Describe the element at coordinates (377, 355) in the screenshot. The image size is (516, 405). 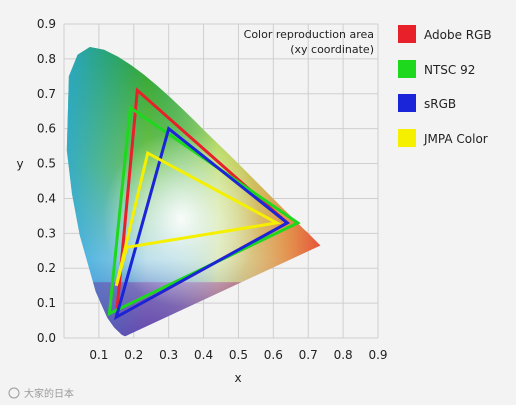
I see `x-tick-label: 0.9` at that location.